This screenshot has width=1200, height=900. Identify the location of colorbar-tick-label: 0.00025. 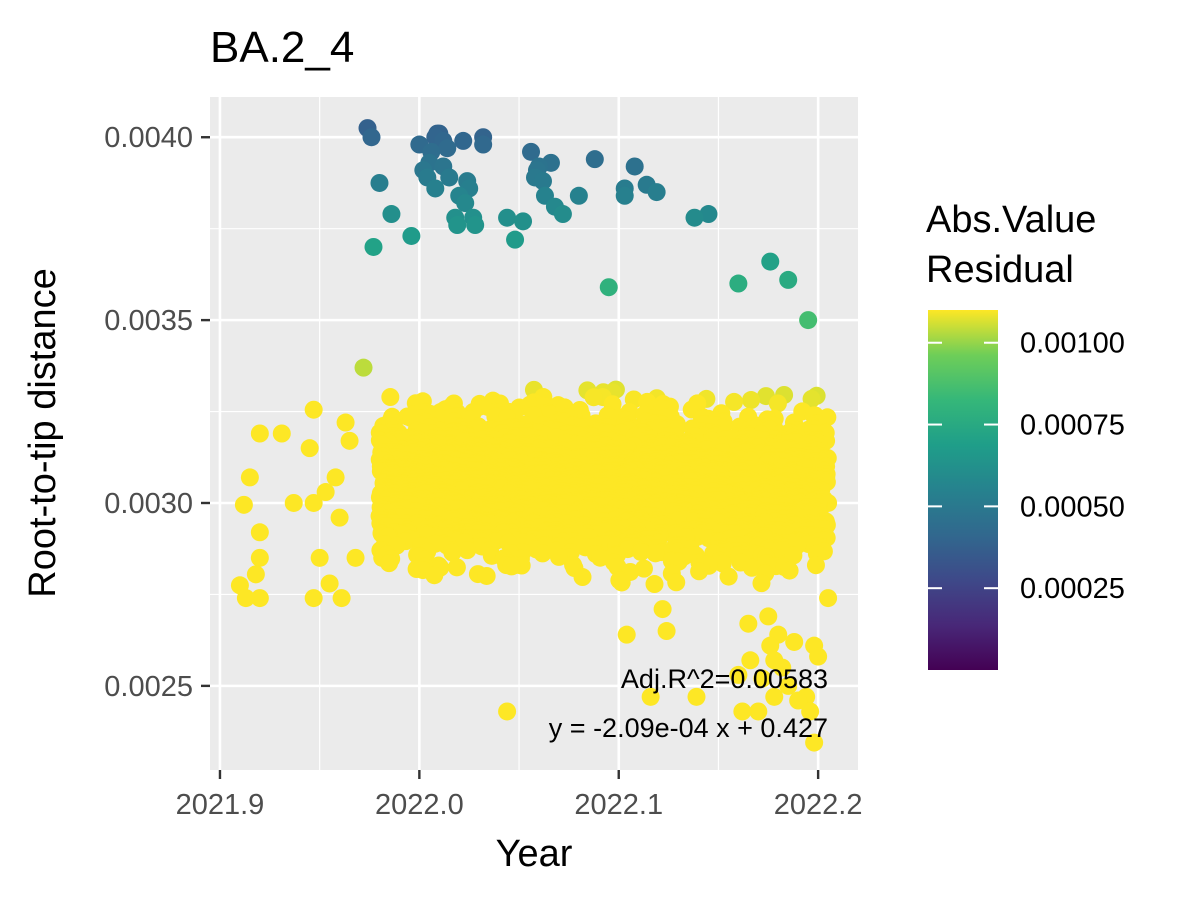
(1072, 589).